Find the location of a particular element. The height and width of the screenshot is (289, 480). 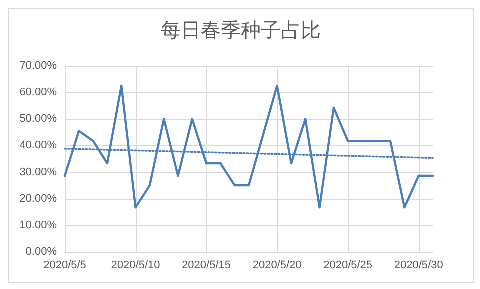

x-tick-label: 2020/5/25 is located at coordinates (348, 266).